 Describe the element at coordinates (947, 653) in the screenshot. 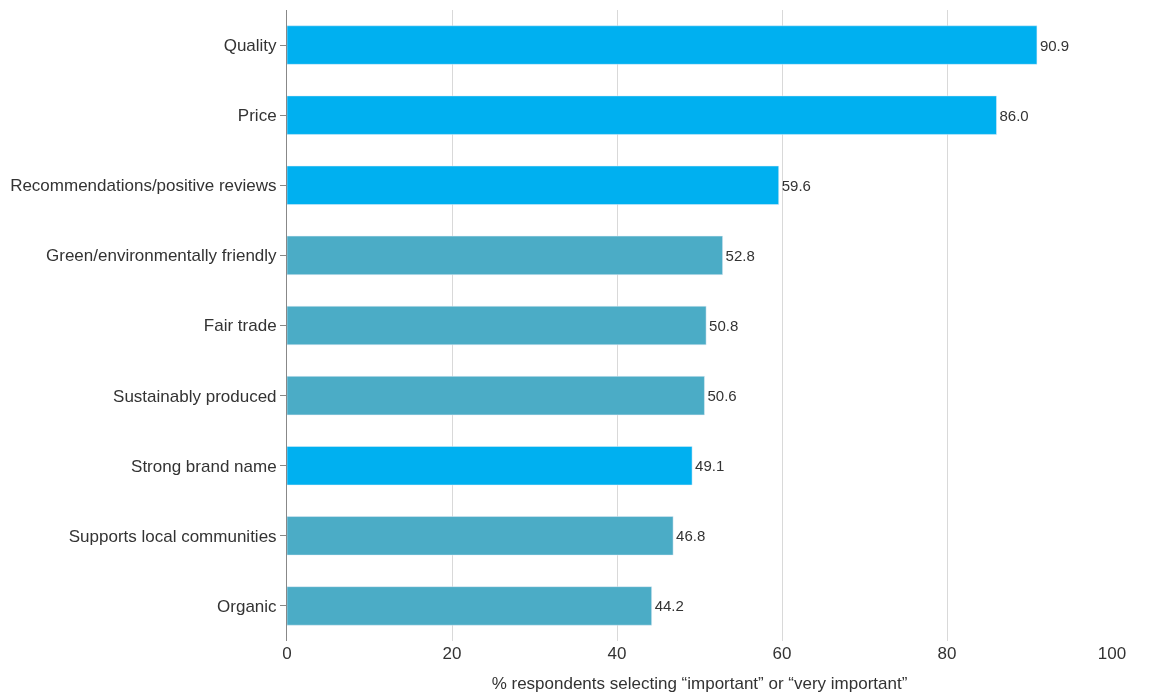

I see `x-tick-label: 80` at that location.